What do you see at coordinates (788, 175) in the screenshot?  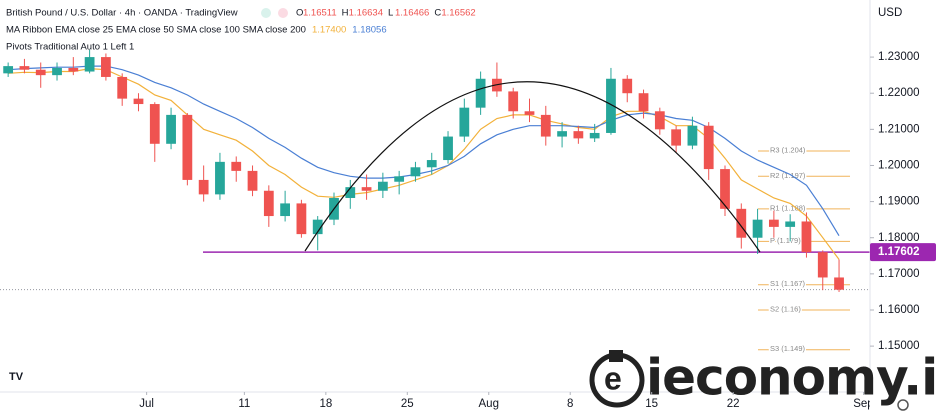 I see `pivot-label: R2 (1.197)` at bounding box center [788, 175].